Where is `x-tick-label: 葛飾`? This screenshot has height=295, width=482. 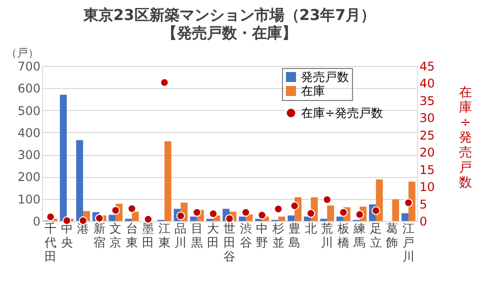 x-tick-label: 葛飾 is located at coordinates (392, 236).